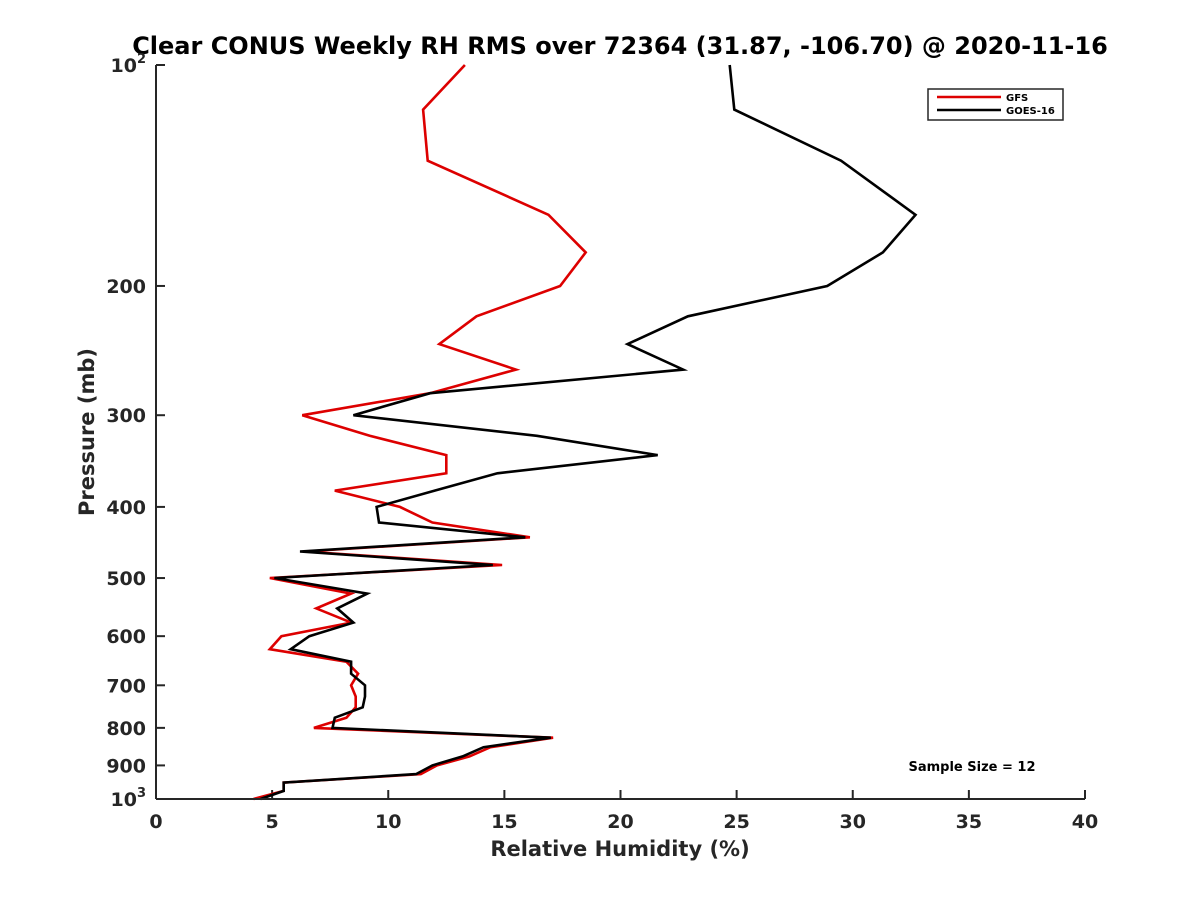 The width and height of the screenshot is (1200, 900). I want to click on legend-label-gfs: GFS, so click(1017, 98).